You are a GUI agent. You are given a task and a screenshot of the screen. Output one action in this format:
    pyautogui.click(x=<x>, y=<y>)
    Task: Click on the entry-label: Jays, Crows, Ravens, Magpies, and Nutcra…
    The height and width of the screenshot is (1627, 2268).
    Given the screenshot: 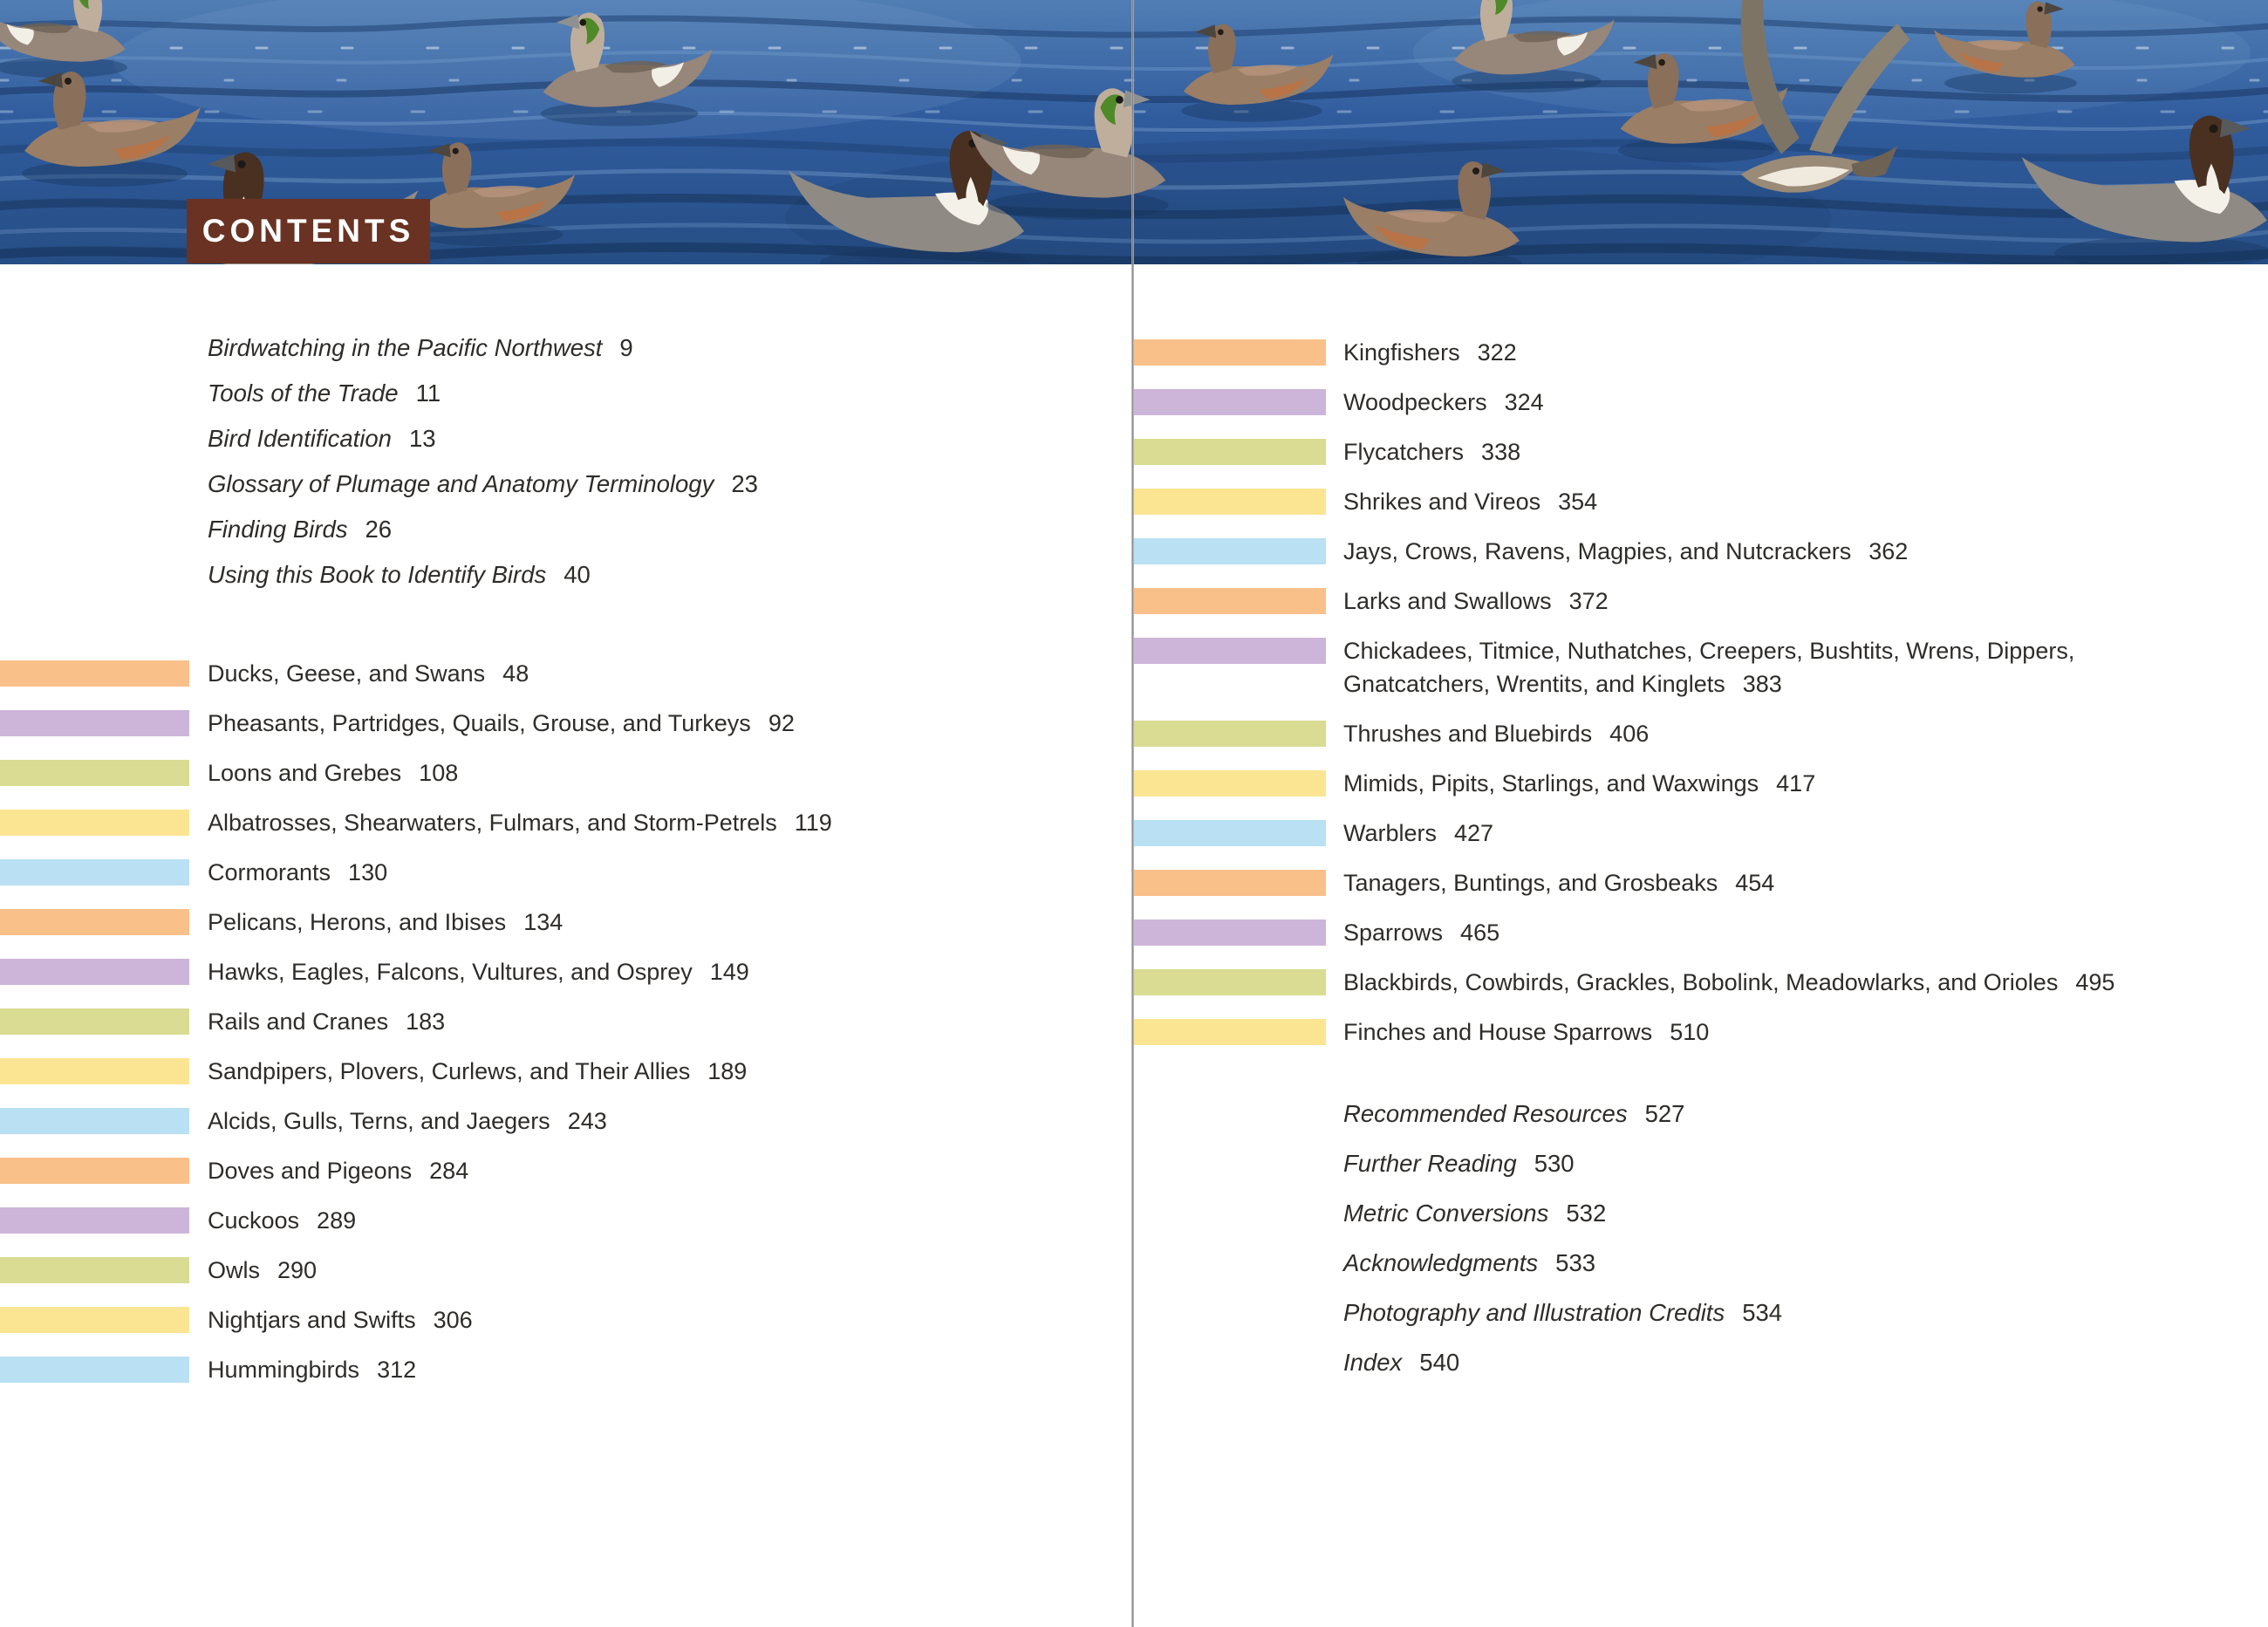 What is the action you would take?
    pyautogui.click(x=1617, y=551)
    